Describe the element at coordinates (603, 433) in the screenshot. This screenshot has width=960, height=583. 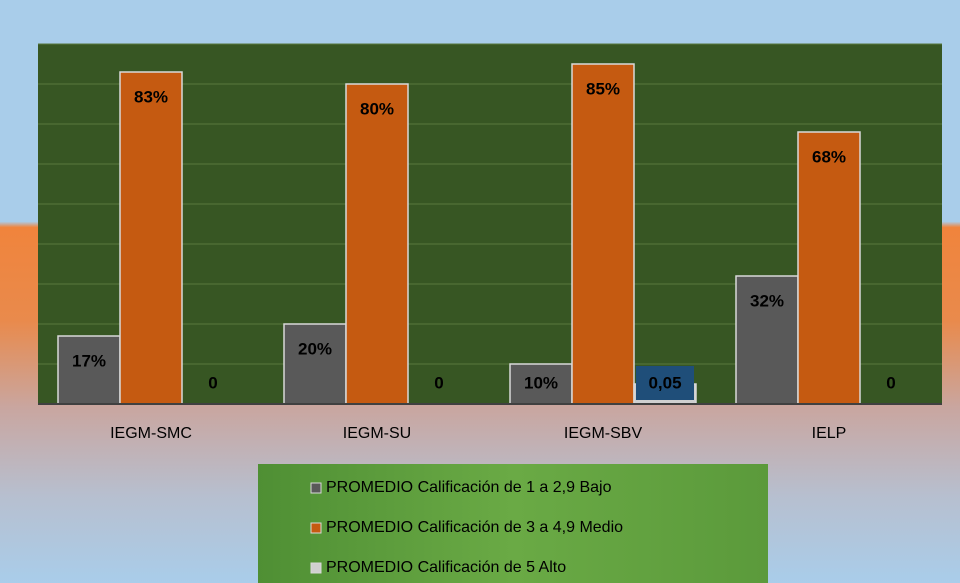
I see `x-tick-label: IEGM-SBV` at that location.